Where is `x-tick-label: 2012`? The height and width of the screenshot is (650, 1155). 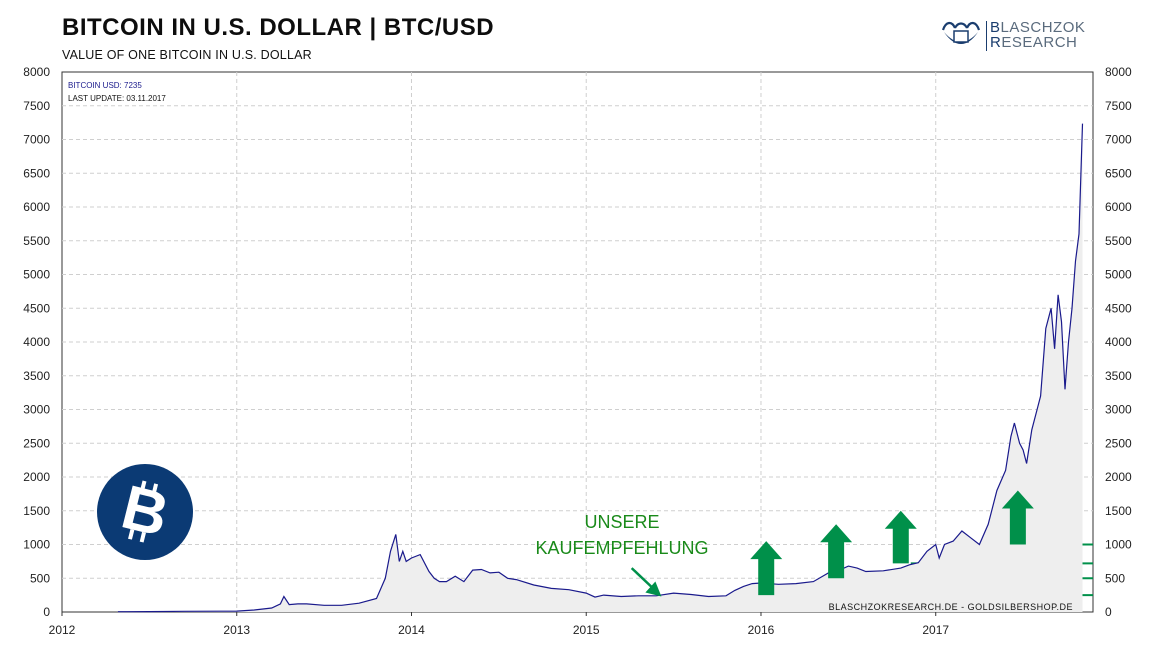
x-tick-label: 2012 is located at coordinates (62, 630).